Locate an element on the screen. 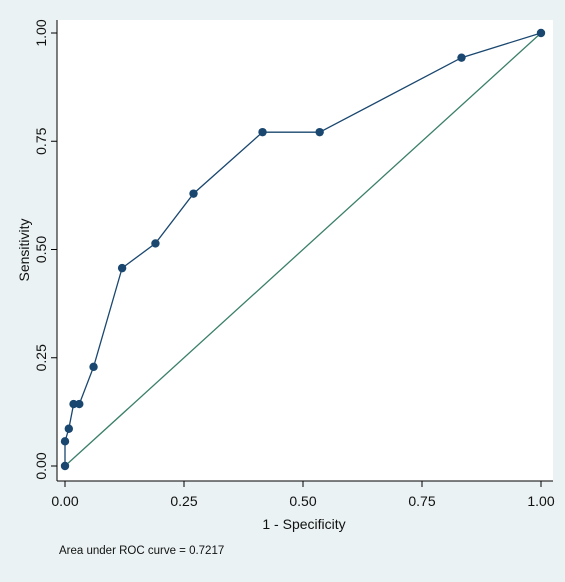 The image size is (565, 582). auc-note: Area under ROC curve = 0.7217 is located at coordinates (141, 551).